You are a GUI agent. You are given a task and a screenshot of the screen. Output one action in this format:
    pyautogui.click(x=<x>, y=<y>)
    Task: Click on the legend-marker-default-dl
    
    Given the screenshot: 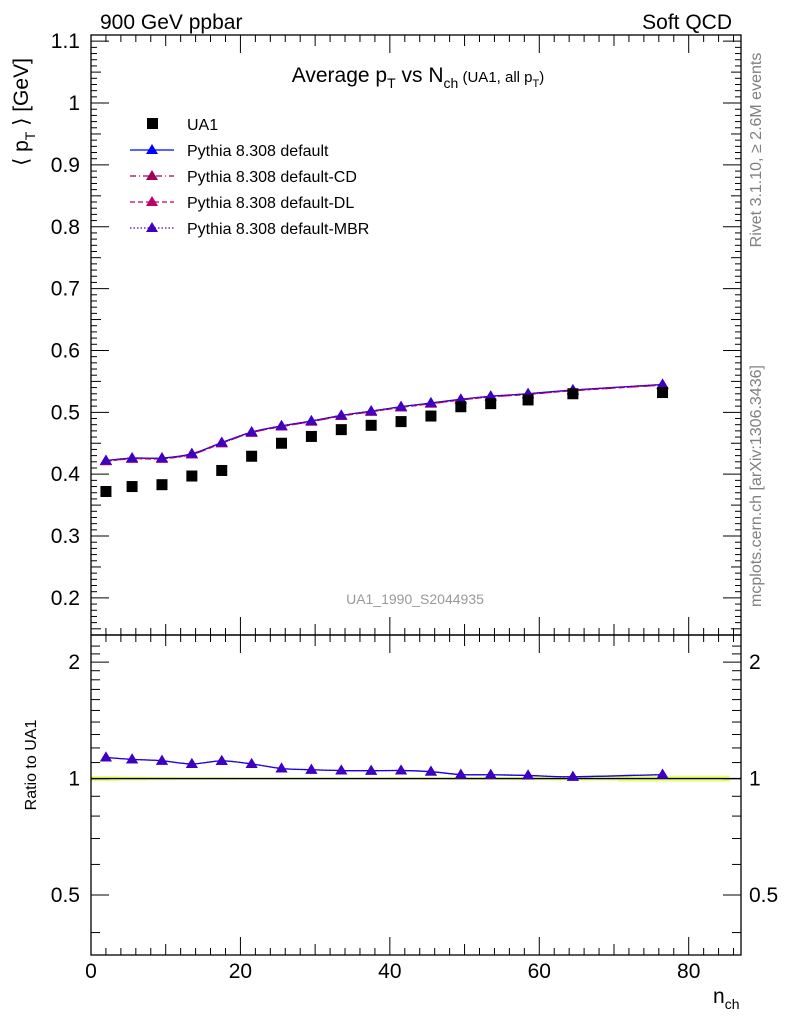 What is the action you would take?
    pyautogui.click(x=152, y=201)
    